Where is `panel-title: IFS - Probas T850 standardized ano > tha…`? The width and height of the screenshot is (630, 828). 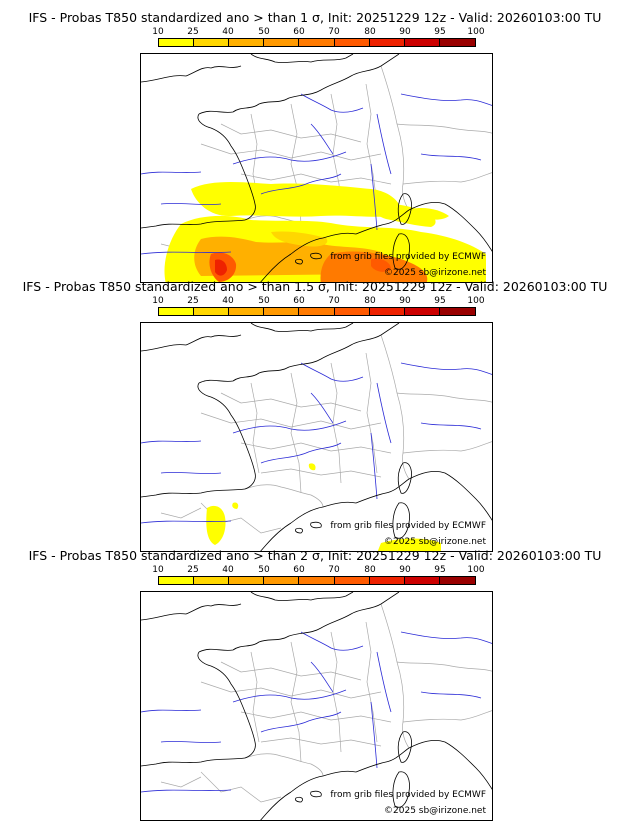 panel-title: IFS - Probas T850 standardized ano > tha… is located at coordinates (315, 286).